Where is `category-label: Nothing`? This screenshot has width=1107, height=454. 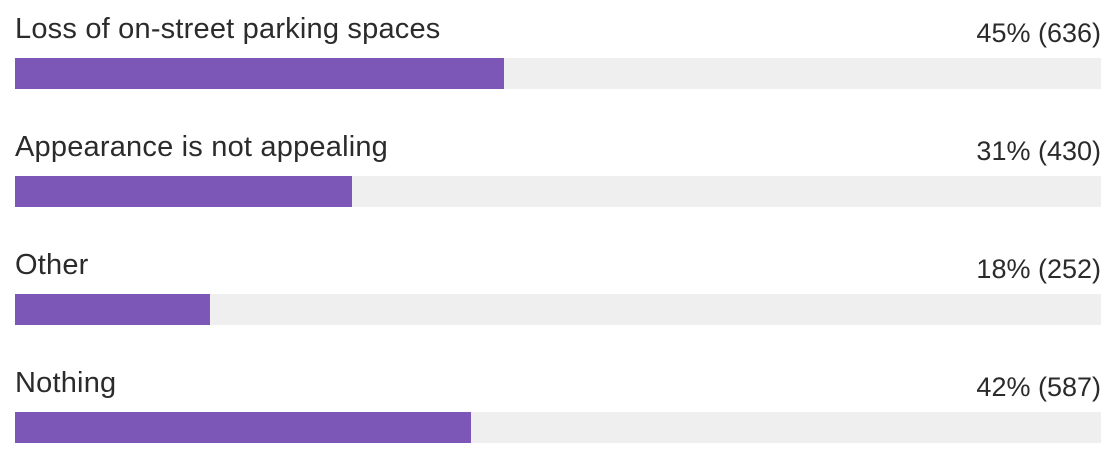 category-label: Nothing is located at coordinates (66, 383).